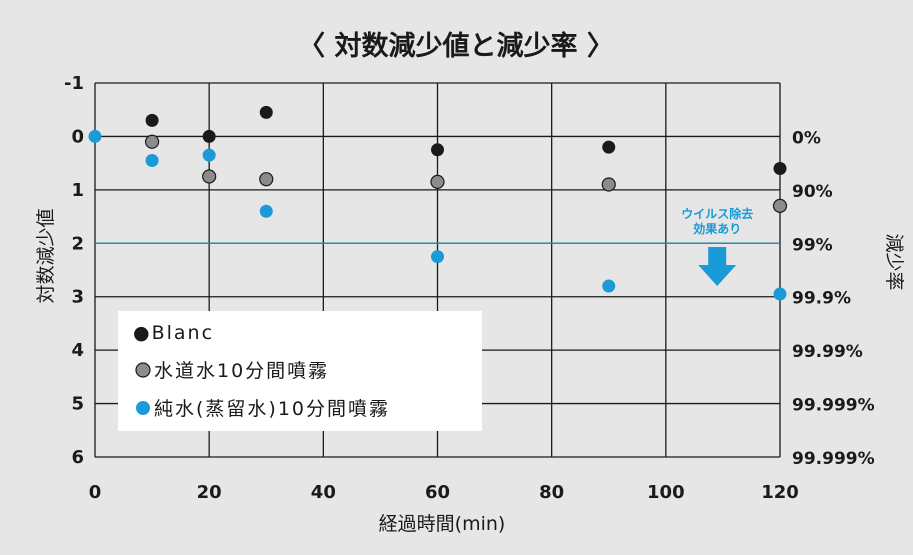  I want to click on chart-title: 〈 対数減少値と減少率 〉, so click(456, 46).